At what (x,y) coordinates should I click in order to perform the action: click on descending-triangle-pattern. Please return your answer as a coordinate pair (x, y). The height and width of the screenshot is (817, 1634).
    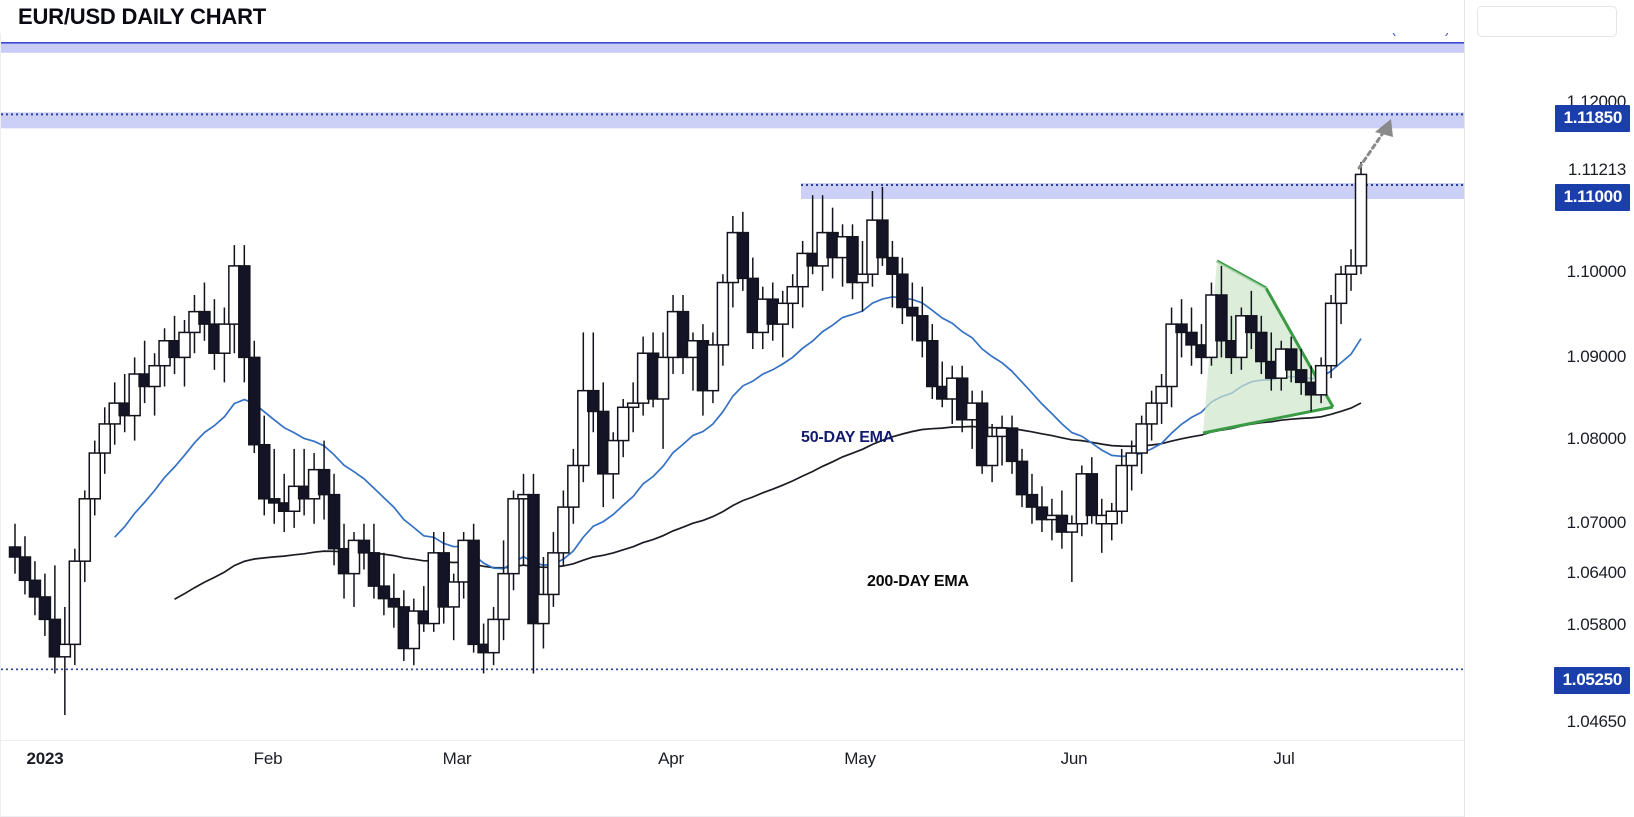
    Looking at the image, I should click on (1268, 347).